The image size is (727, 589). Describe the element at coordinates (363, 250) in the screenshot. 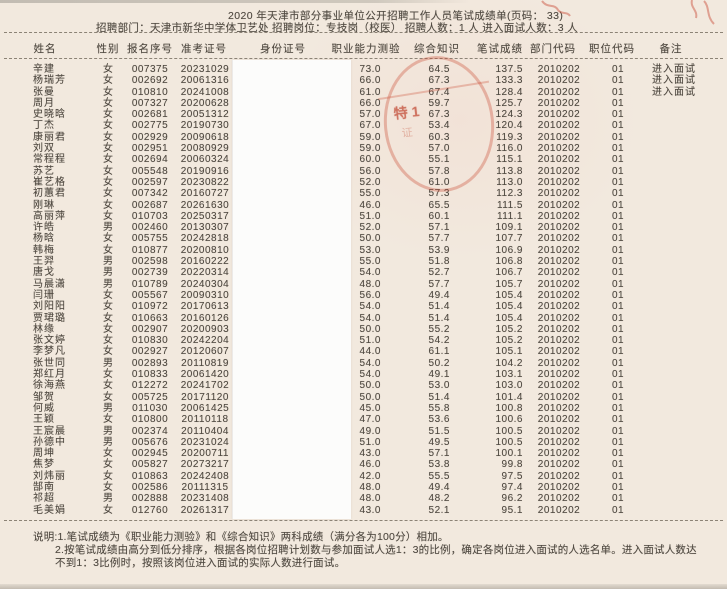

I see `table-row: 韩梅 女 010877 20200810 53.0 53.9 106.9 2010202 01` at that location.